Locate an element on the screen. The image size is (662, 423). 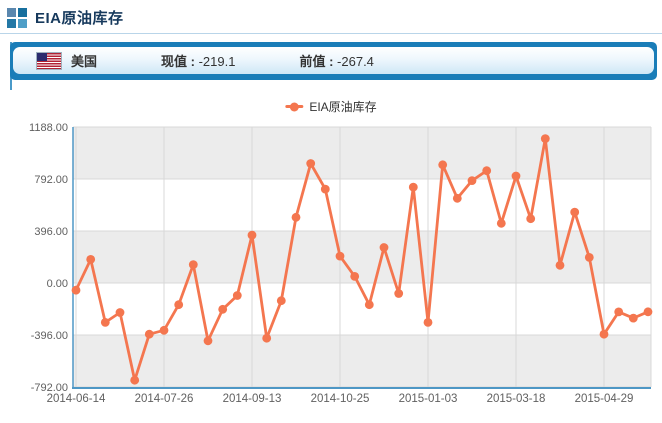
y-axis-label: 0.00 is located at coordinates (57, 284).